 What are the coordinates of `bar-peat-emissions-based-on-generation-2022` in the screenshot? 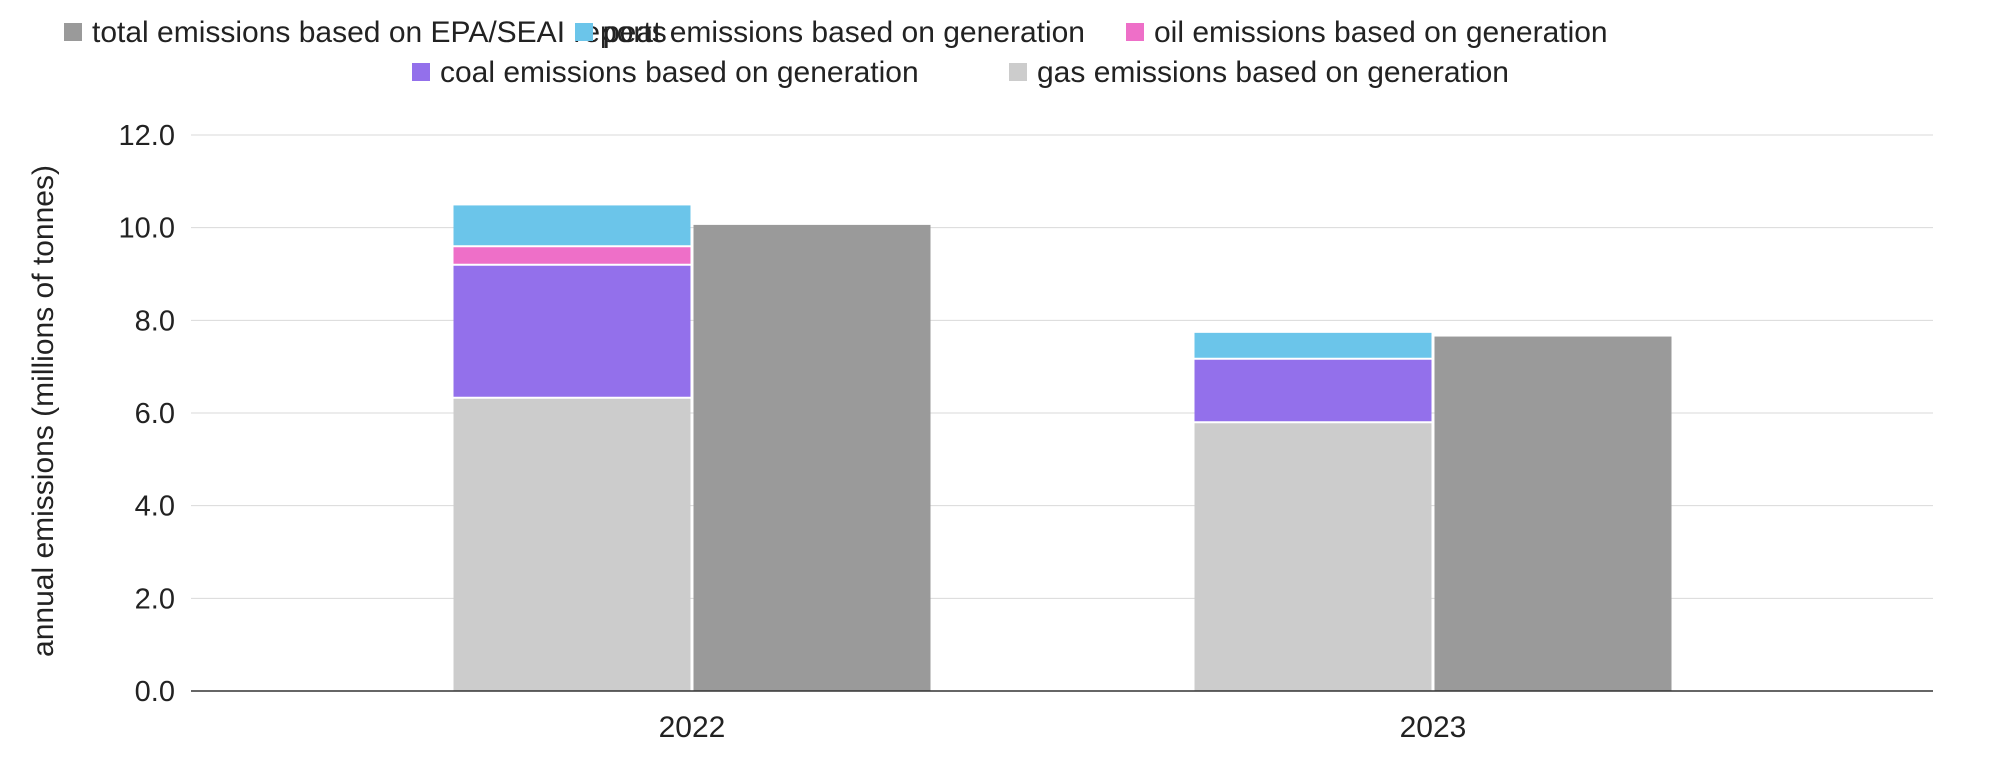 It's located at (572, 226).